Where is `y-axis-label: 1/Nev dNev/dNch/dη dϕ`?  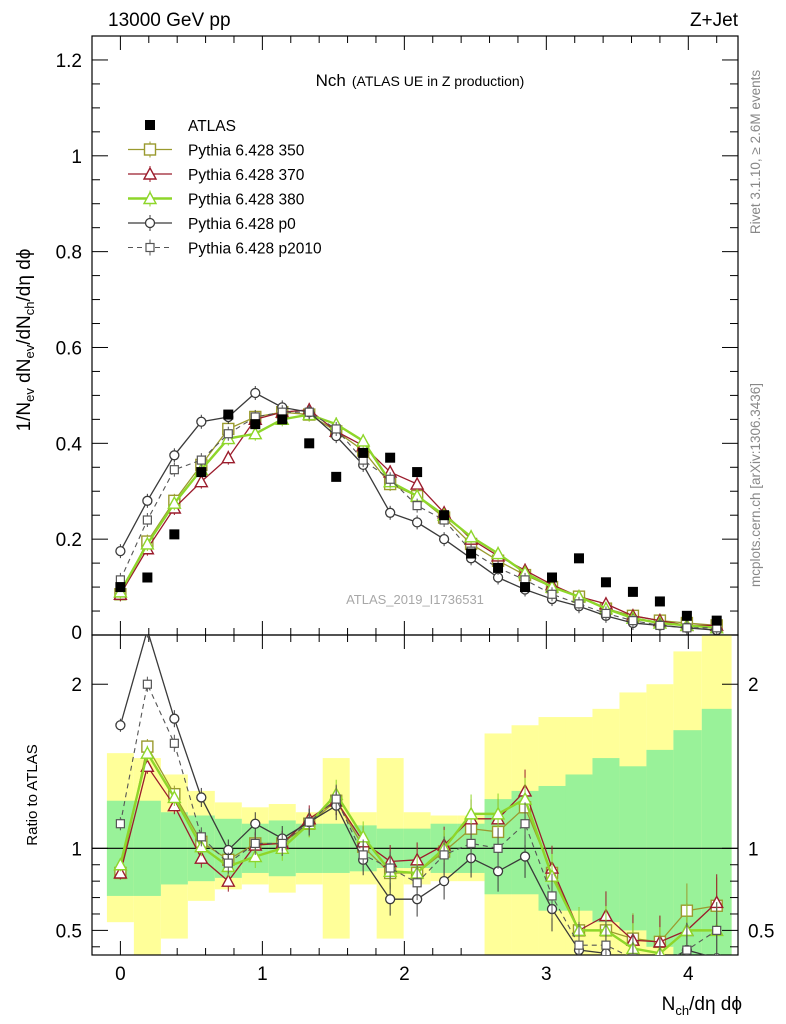
y-axis-label: 1/Nev dNev/dNch/dη dϕ is located at coordinates (25, 340).